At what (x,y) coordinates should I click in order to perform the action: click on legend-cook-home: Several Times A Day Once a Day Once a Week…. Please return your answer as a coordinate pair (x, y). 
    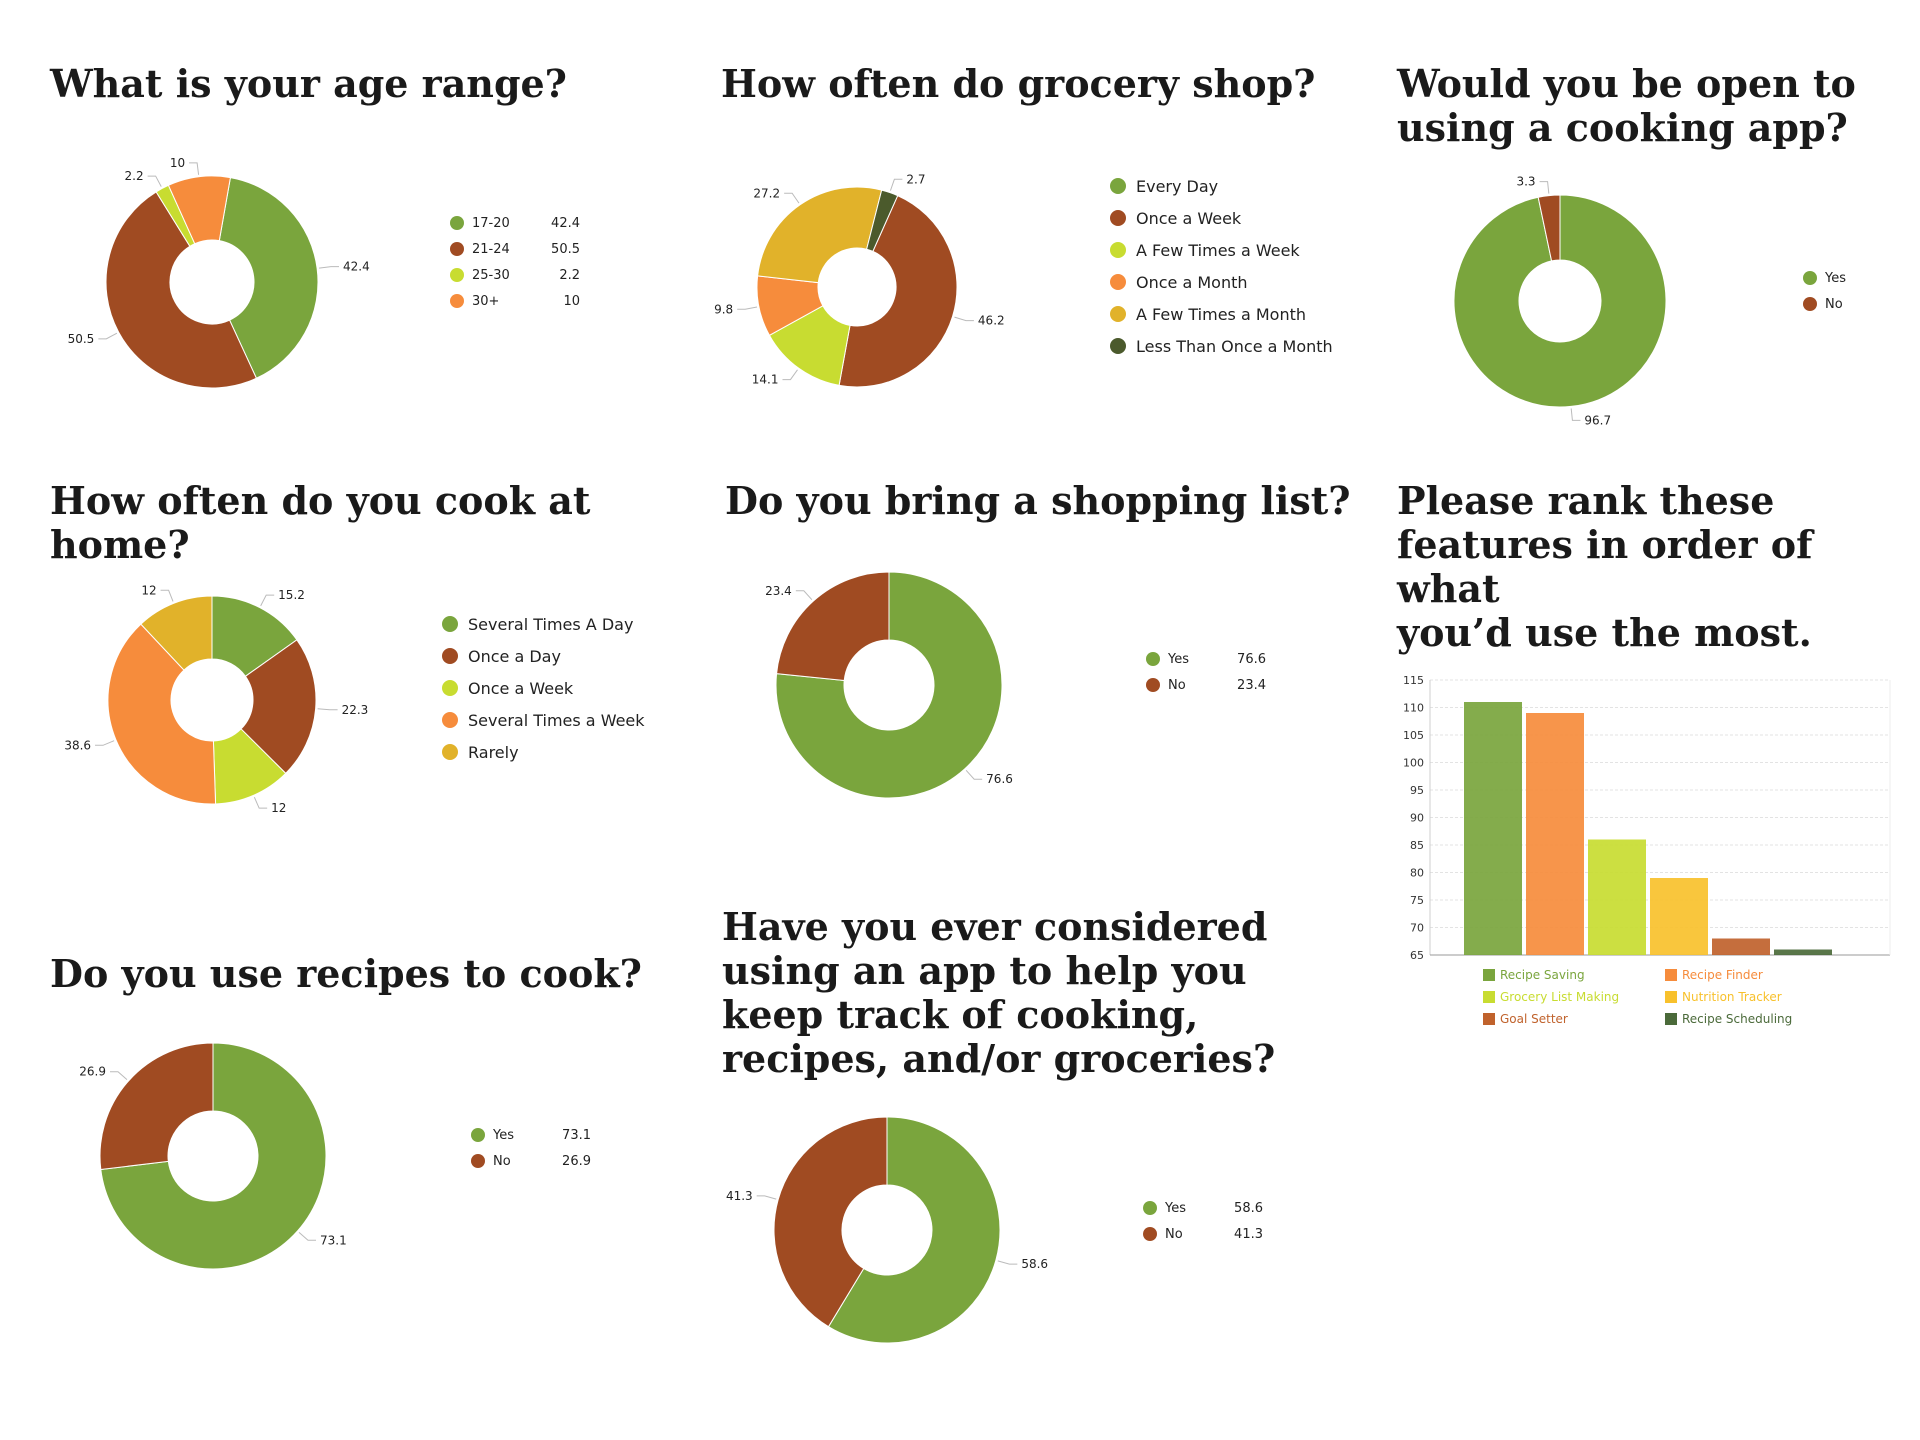
    Looking at the image, I should click on (552, 688).